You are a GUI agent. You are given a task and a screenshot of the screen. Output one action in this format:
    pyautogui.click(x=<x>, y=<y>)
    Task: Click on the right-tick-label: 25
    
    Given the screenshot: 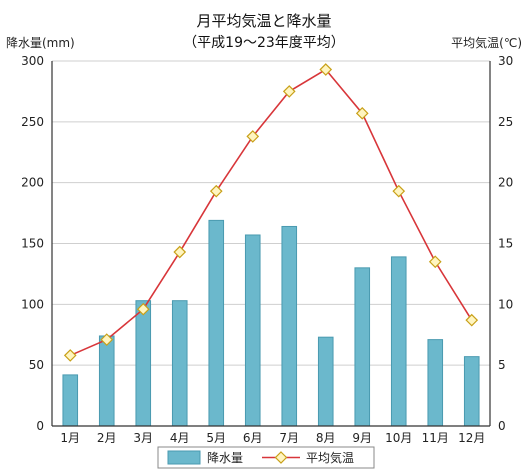 What is the action you would take?
    pyautogui.click(x=505, y=122)
    